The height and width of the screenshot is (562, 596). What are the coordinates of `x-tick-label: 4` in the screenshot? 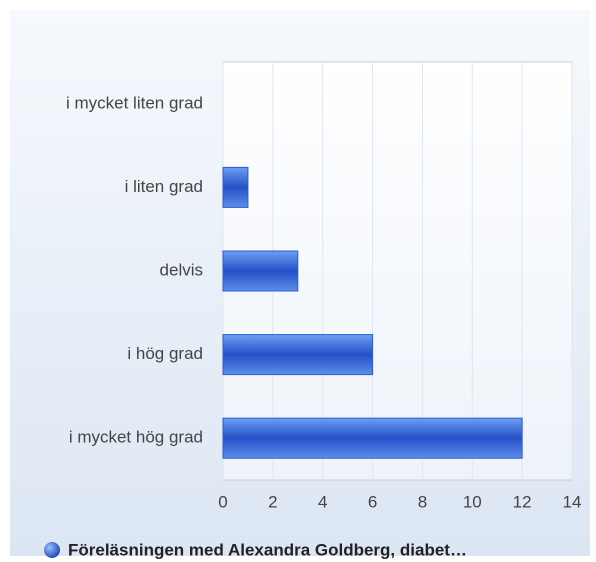 It's located at (322, 501).